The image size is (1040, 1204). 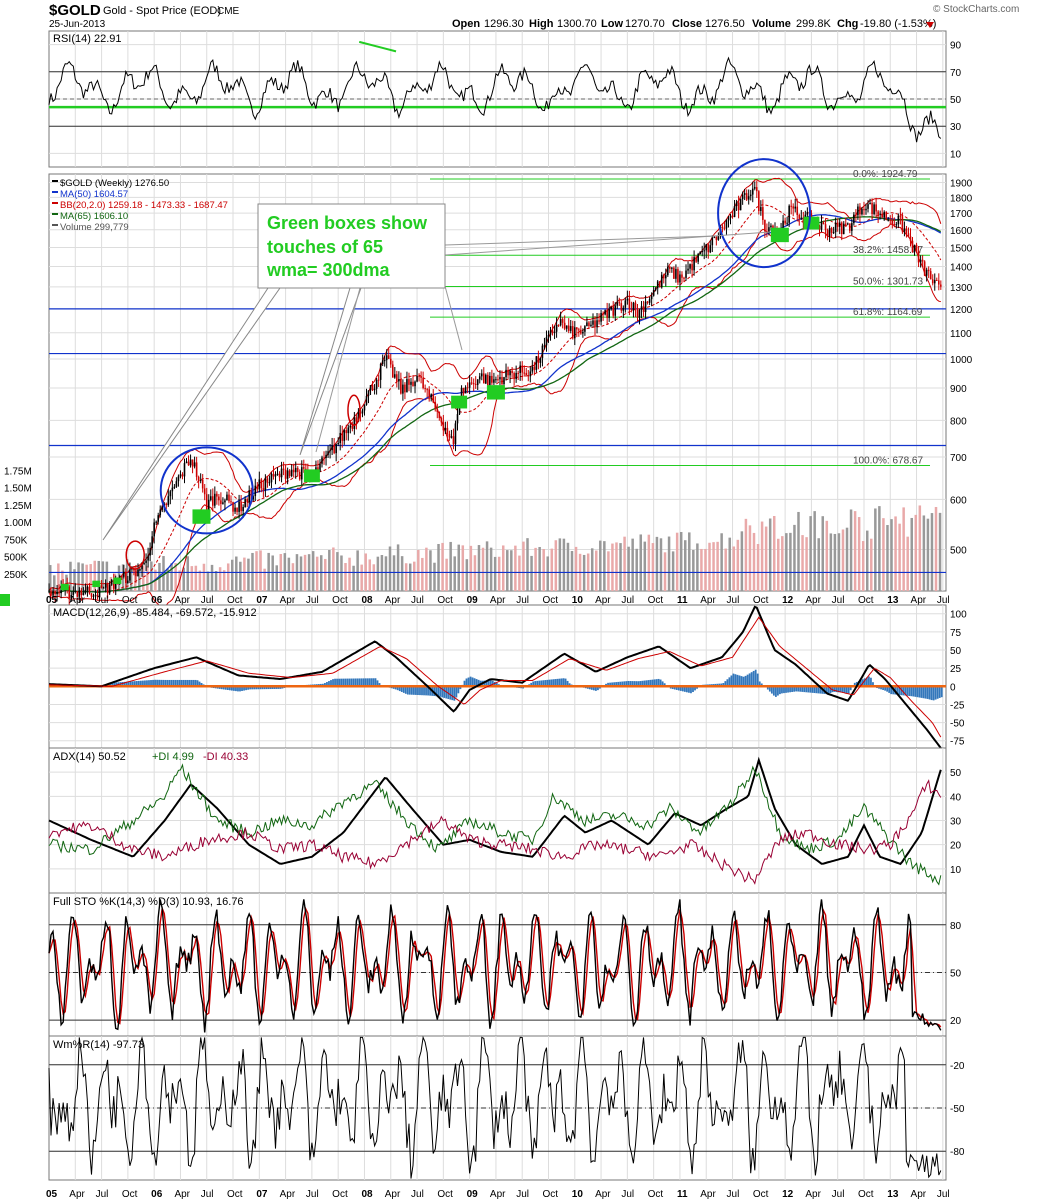 What do you see at coordinates (961, 231) in the screenshot?
I see `price-tick-label: 1600` at bounding box center [961, 231].